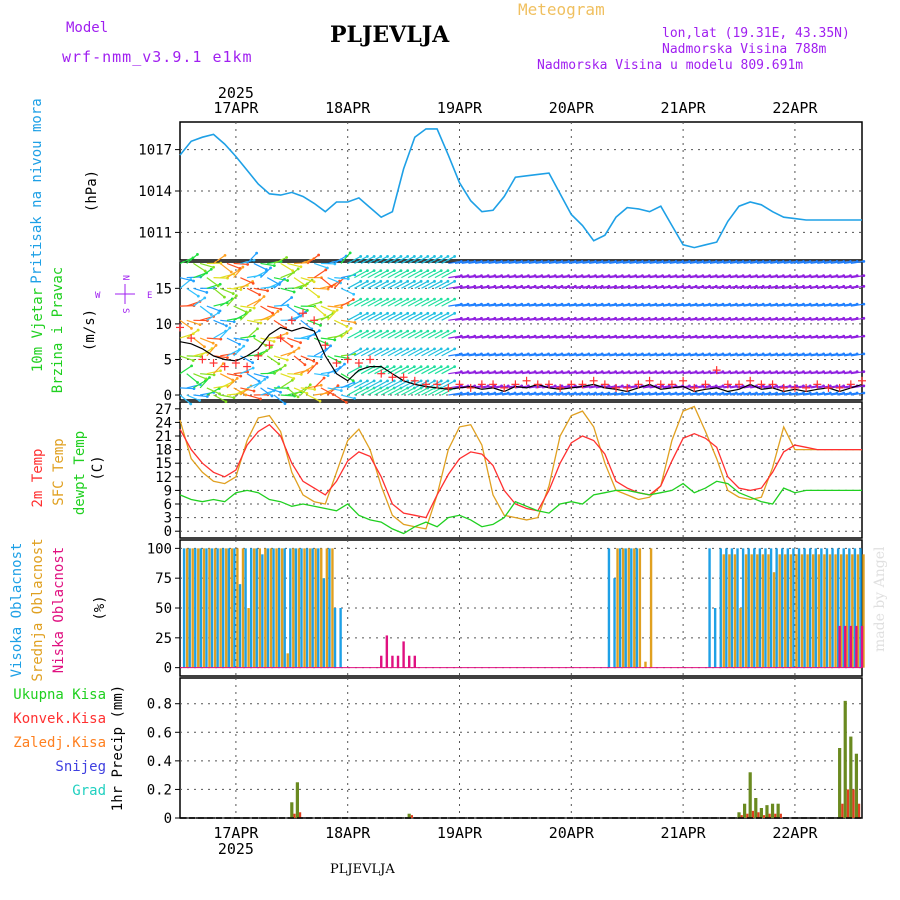  Describe the element at coordinates (163, 451) in the screenshot. I see `y-tick-label: 18` at that location.